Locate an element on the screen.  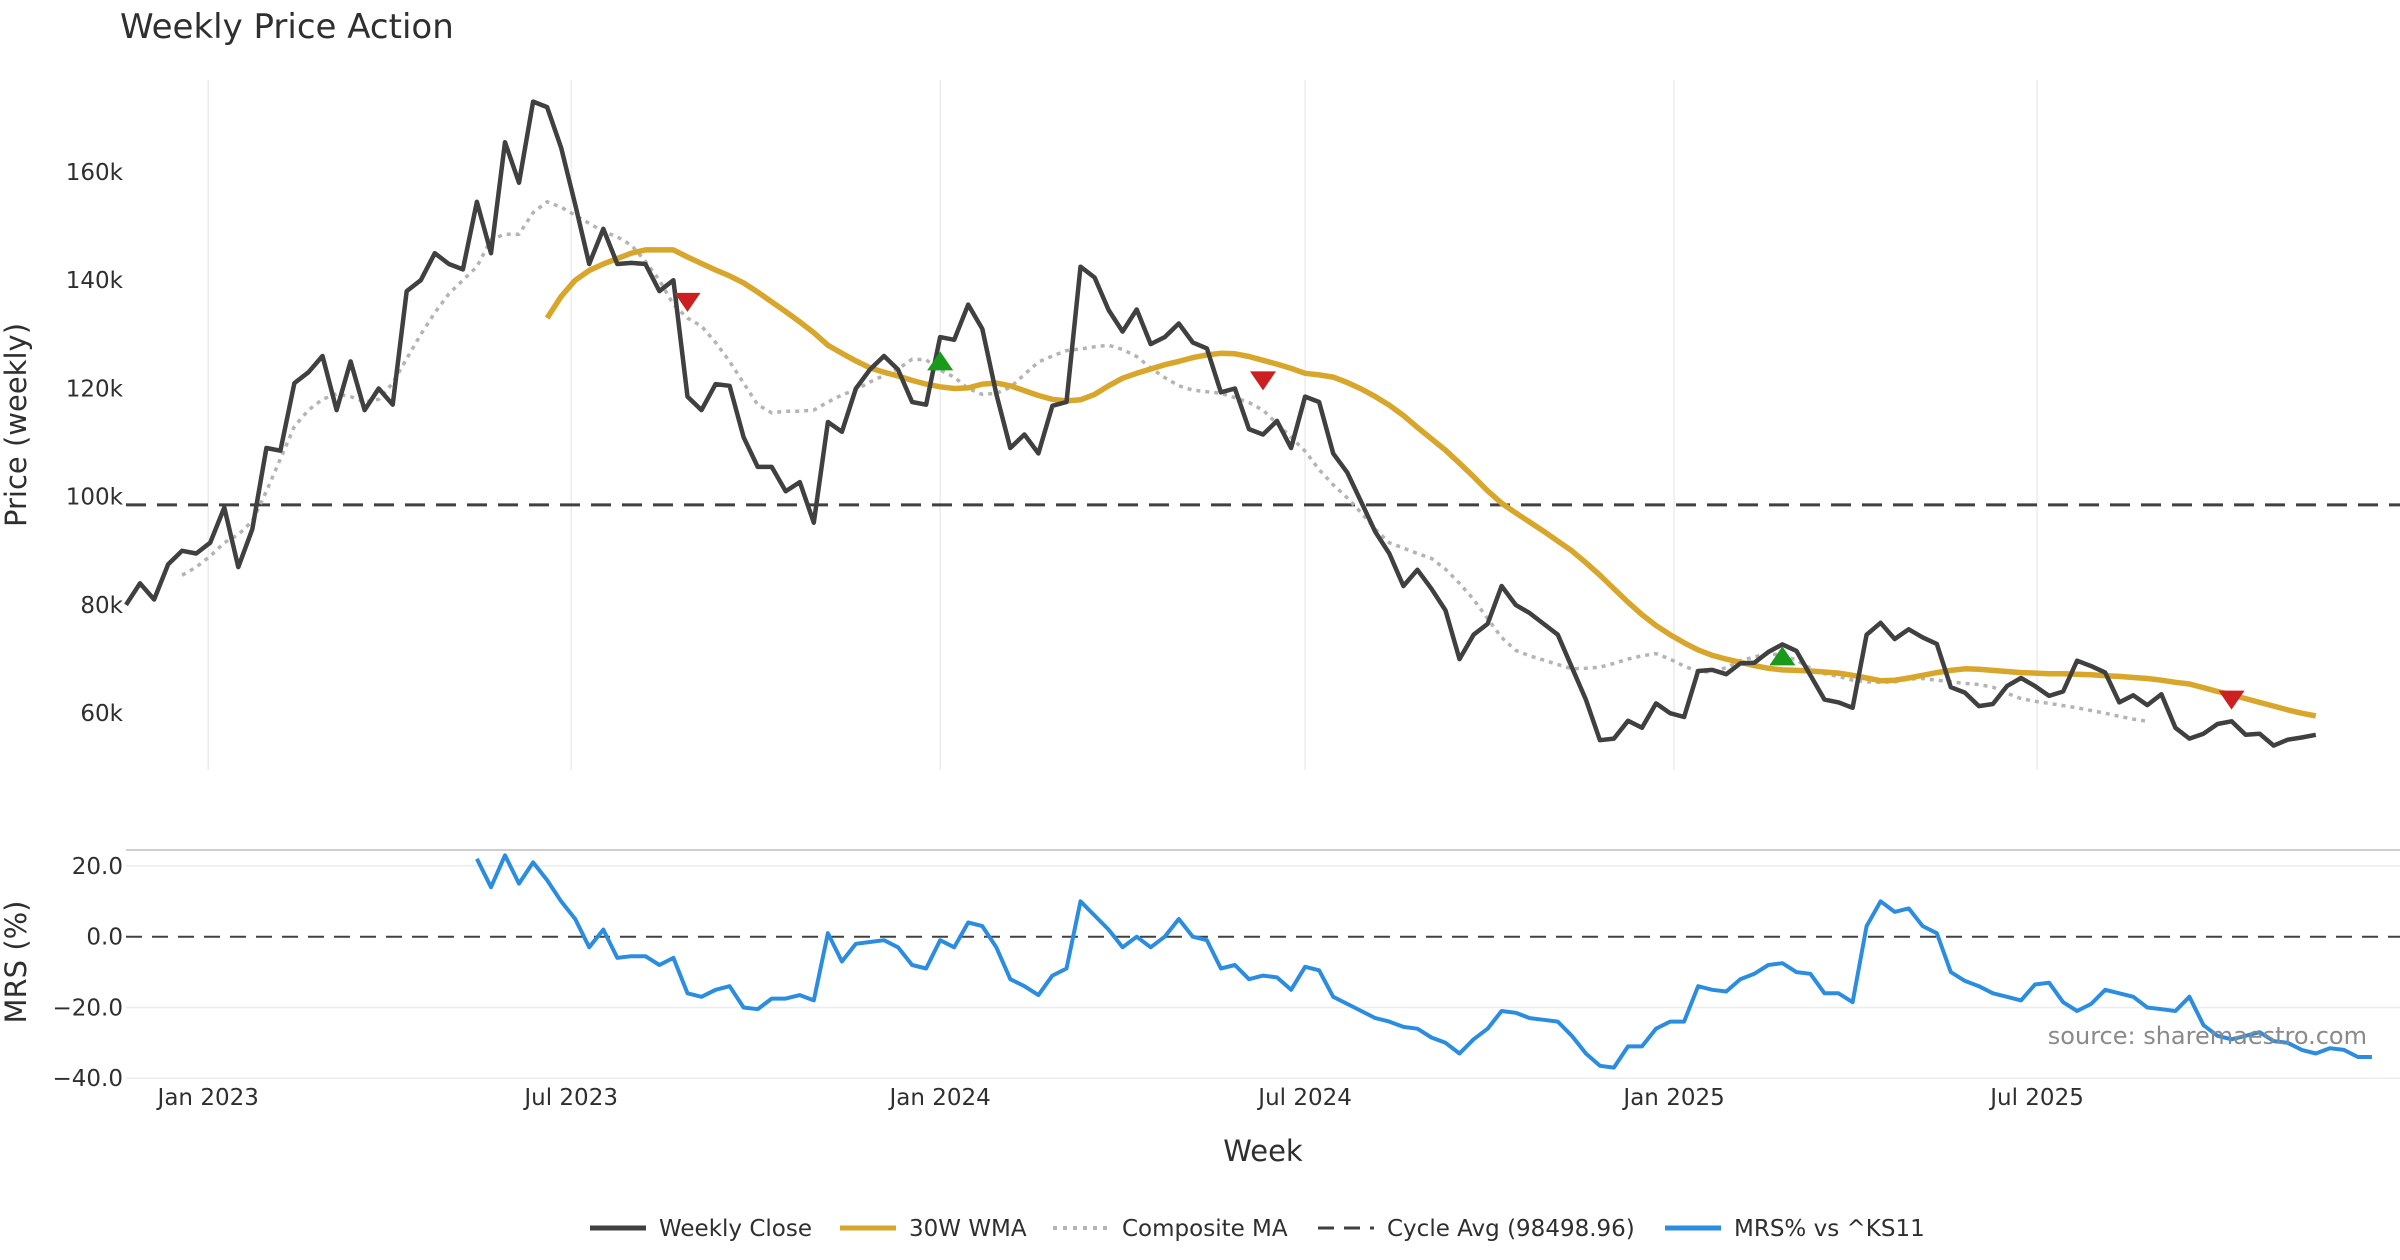
mrs-y-tick-label: −40.0 is located at coordinates (88, 1079).